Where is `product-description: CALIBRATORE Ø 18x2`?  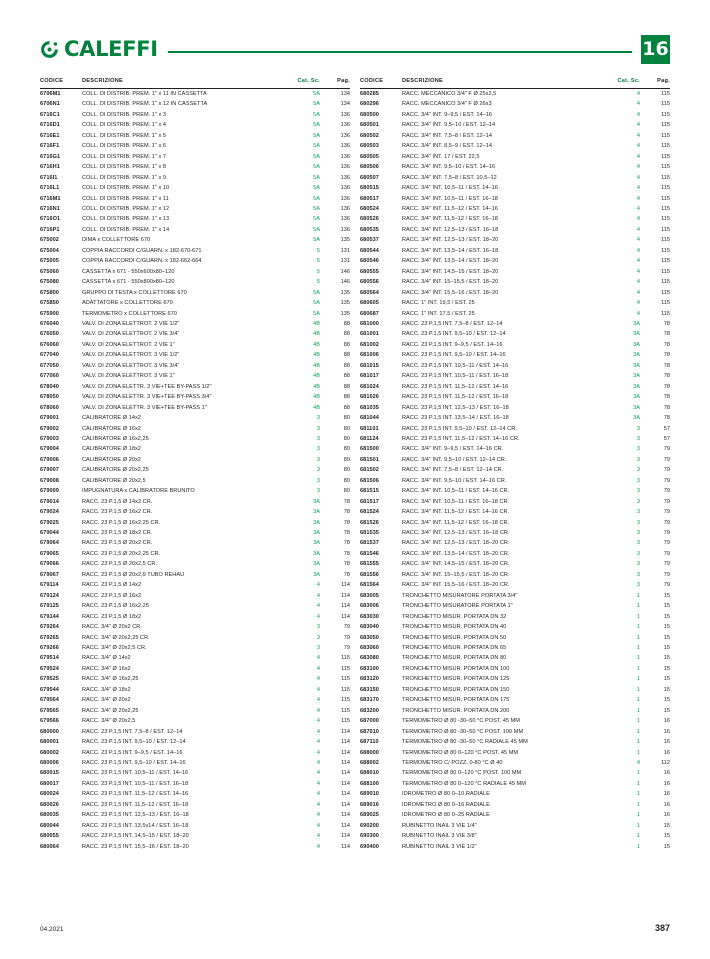 product-description: CALIBRATORE Ø 18x2 is located at coordinates (111, 449).